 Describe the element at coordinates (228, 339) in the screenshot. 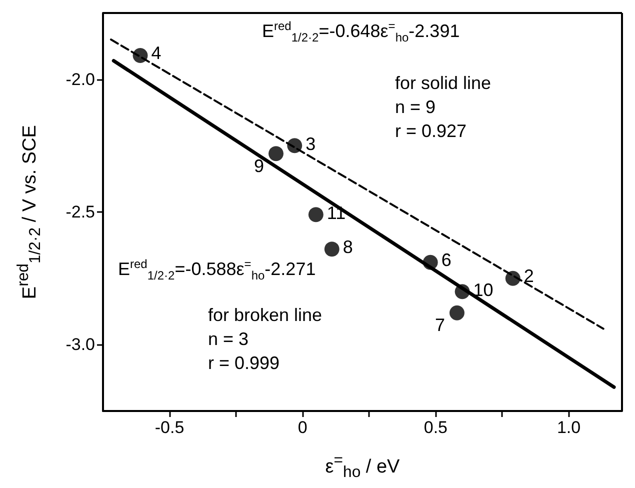

I see `annotation: n = 3` at that location.